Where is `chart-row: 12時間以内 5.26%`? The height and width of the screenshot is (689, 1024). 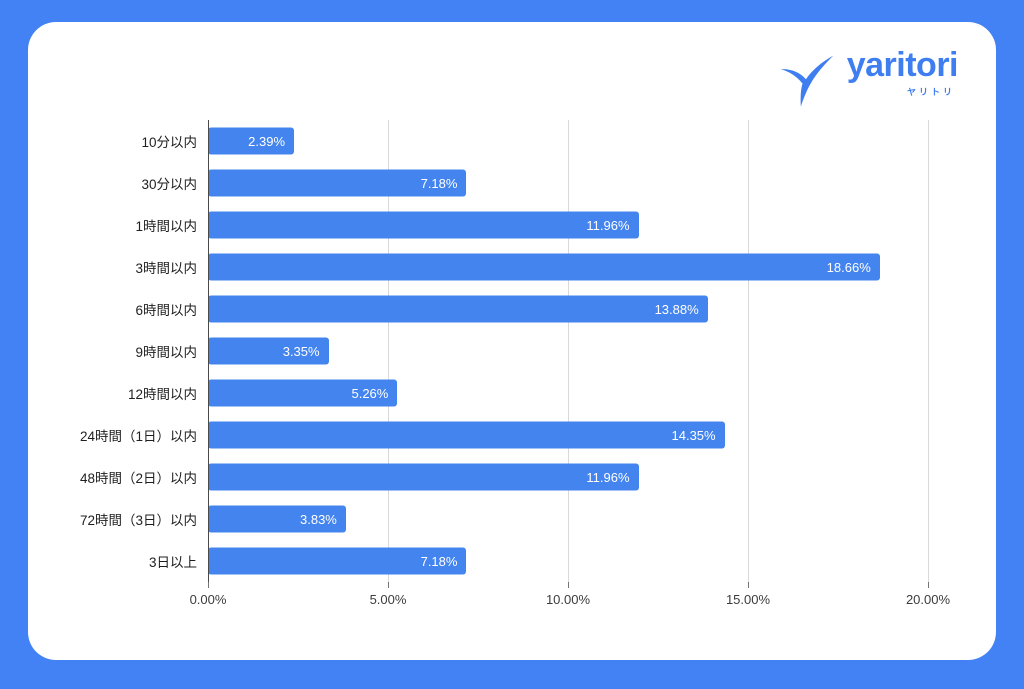 chart-row: 12時間以内 5.26% is located at coordinates (528, 393).